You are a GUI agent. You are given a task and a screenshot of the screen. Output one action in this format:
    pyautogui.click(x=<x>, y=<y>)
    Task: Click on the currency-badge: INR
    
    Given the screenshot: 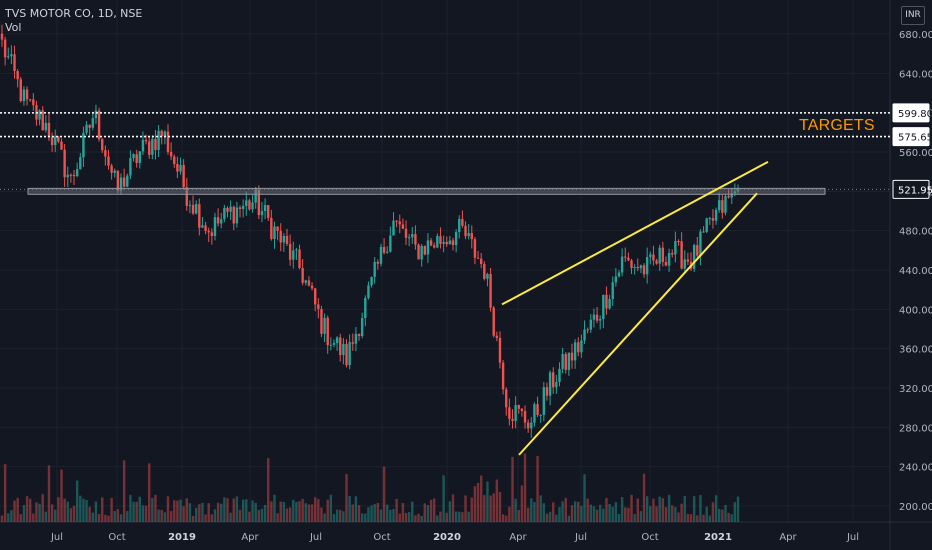 What is the action you would take?
    pyautogui.click(x=913, y=15)
    